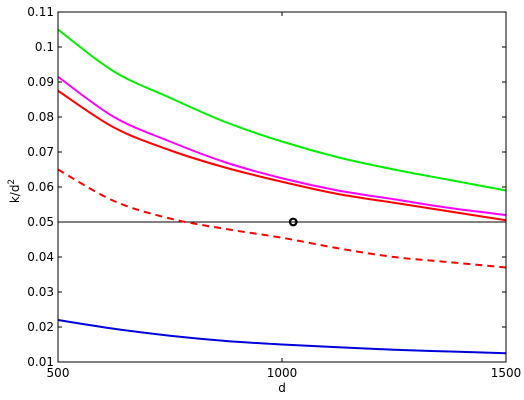 This screenshot has height=400, width=524. Describe the element at coordinates (40, 12) in the screenshot. I see `y-tick-label: 0.11` at that location.